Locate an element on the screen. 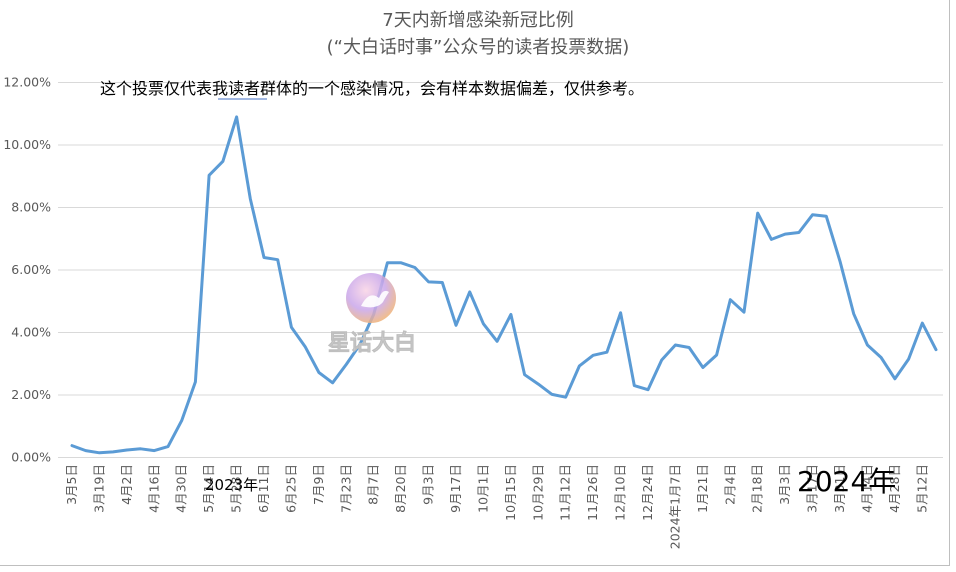 The width and height of the screenshot is (956, 572). y-tick-label: 0.00% is located at coordinates (31, 457).